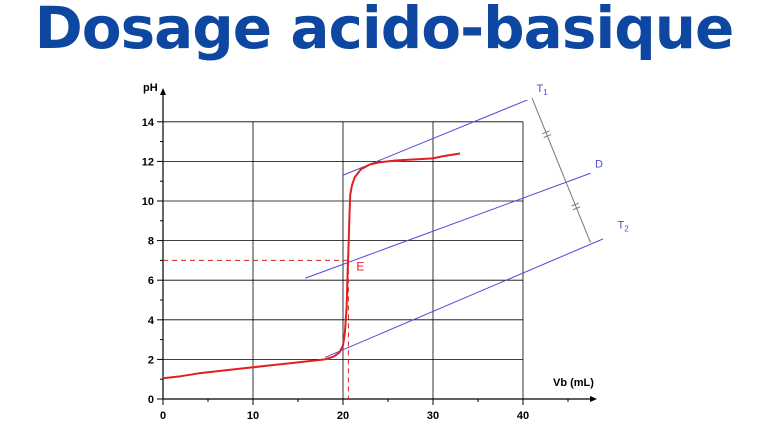 The width and height of the screenshot is (768, 432). What do you see at coordinates (163, 416) in the screenshot?
I see `x-tick-label: 0` at bounding box center [163, 416].